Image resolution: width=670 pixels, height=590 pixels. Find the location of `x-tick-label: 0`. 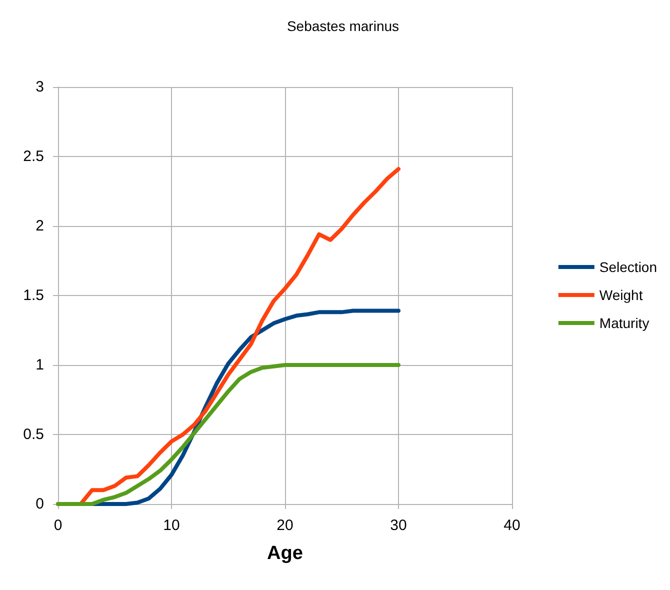

x-tick-label: 0 is located at coordinates (58, 525).